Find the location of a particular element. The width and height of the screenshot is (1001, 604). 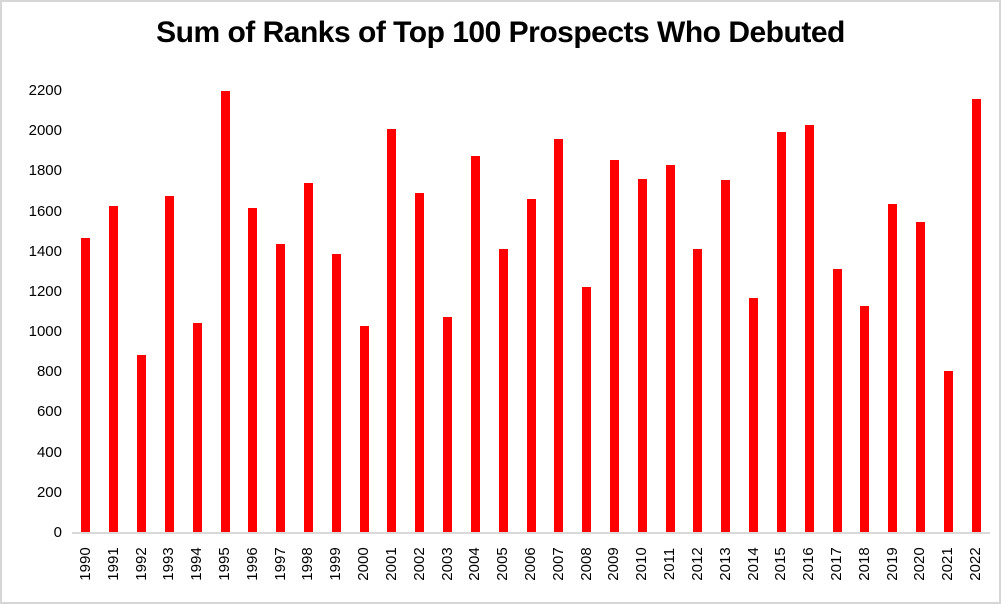

bar-2013 is located at coordinates (726, 356).